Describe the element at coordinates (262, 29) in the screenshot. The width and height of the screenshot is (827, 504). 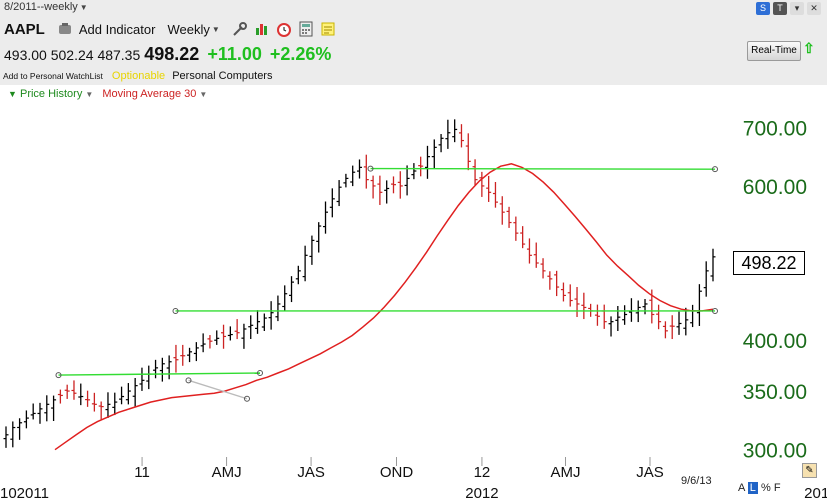
I see `bar-chart-icon` at that location.